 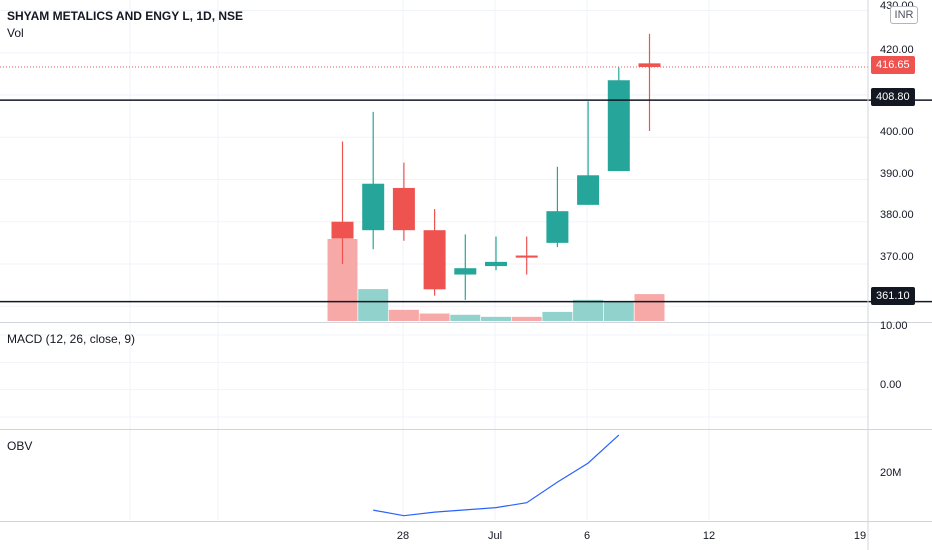 I want to click on symbol-title: SHYAM METALICS AND ENGY L, 1D, NSE, so click(x=125, y=16).